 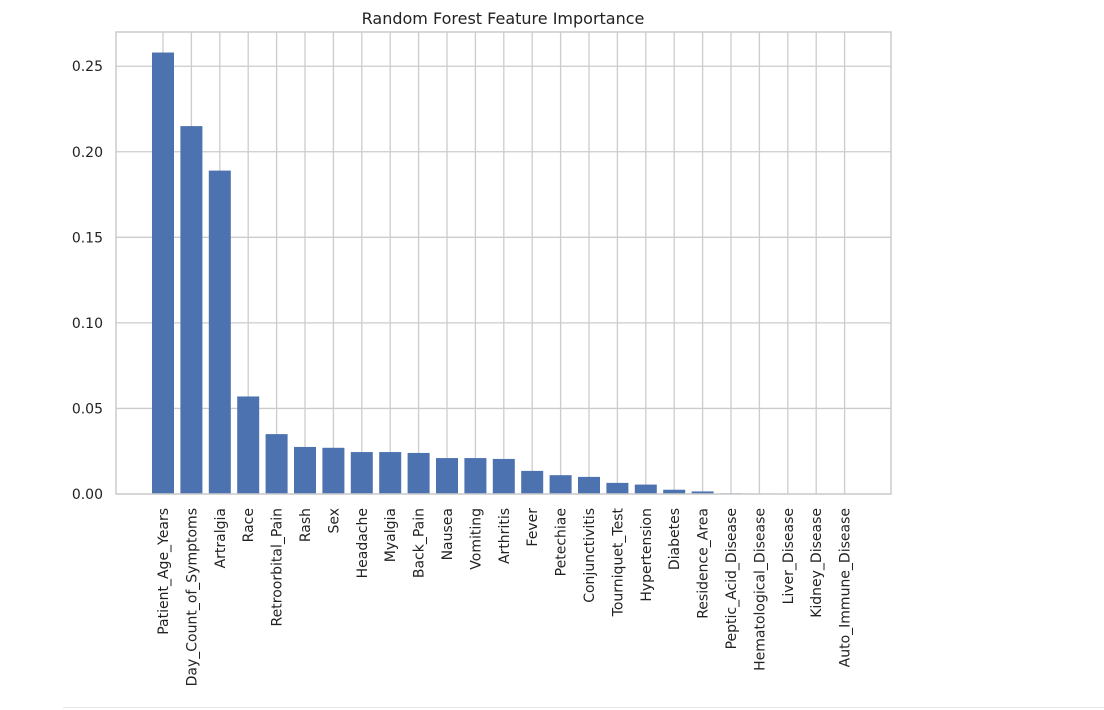 What do you see at coordinates (448, 534) in the screenshot?
I see `x-tick-label: Nausea` at bounding box center [448, 534].